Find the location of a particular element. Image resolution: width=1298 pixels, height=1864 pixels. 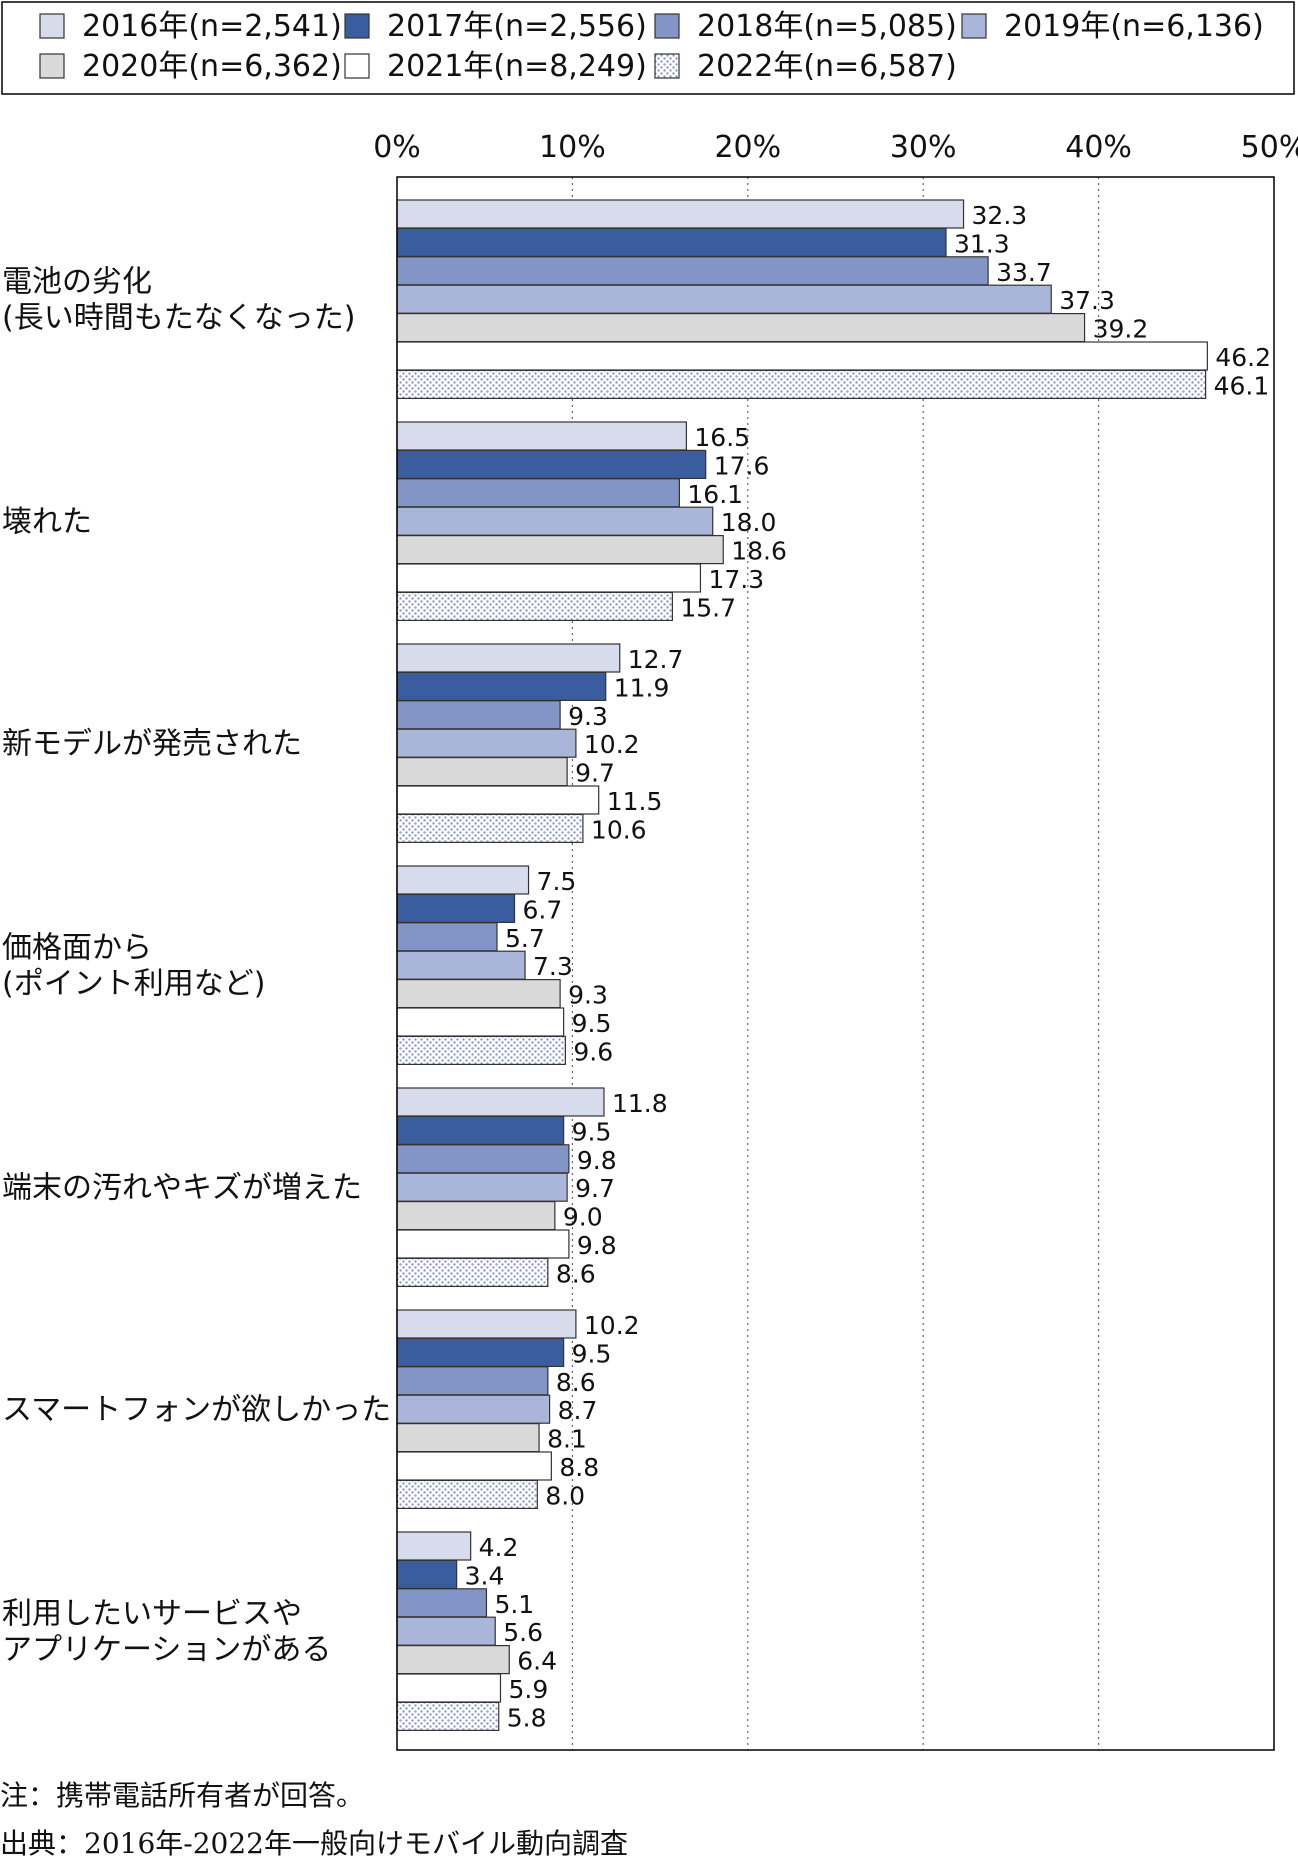

category-label: 新モデルが発売された is located at coordinates (152, 743).